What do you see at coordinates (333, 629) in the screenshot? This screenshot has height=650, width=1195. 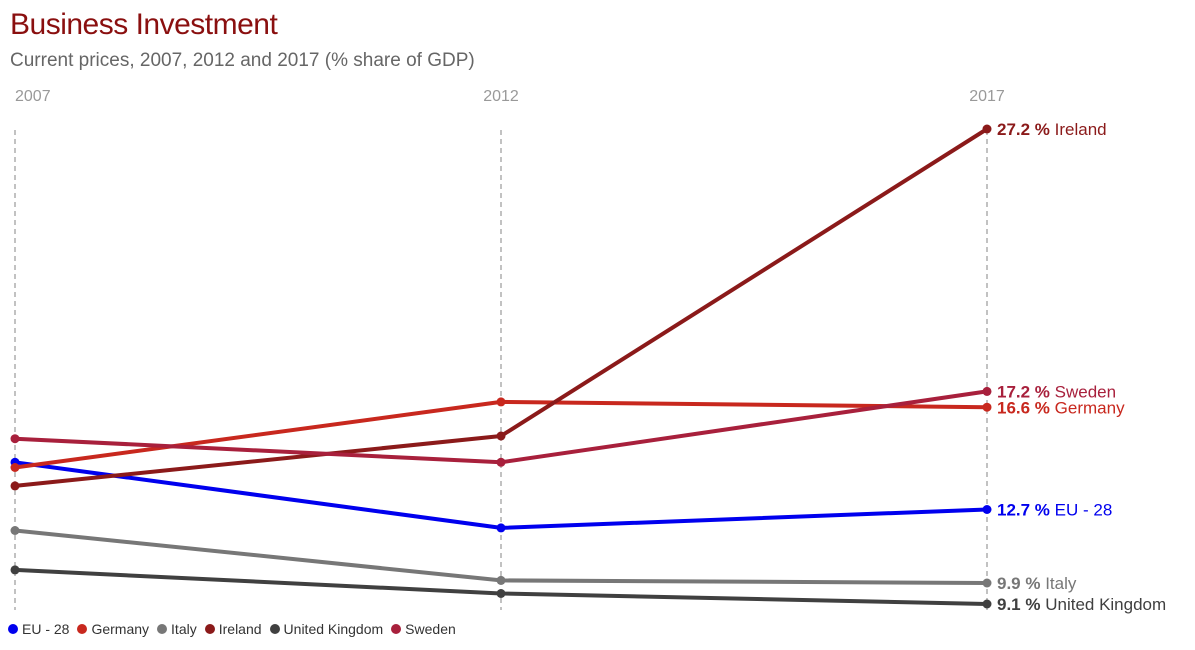 I see `legend-label: United Kingdom` at bounding box center [333, 629].